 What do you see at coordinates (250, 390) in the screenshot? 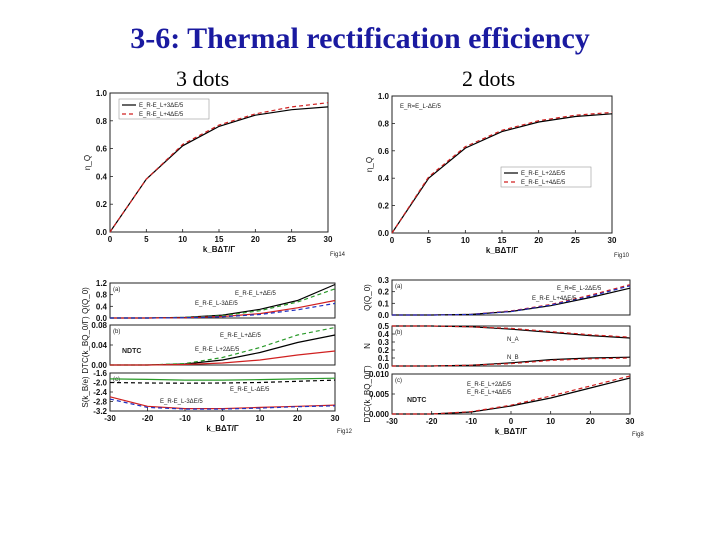
I see `annotation: E_R-E_L-ΔE/5` at bounding box center [250, 390].